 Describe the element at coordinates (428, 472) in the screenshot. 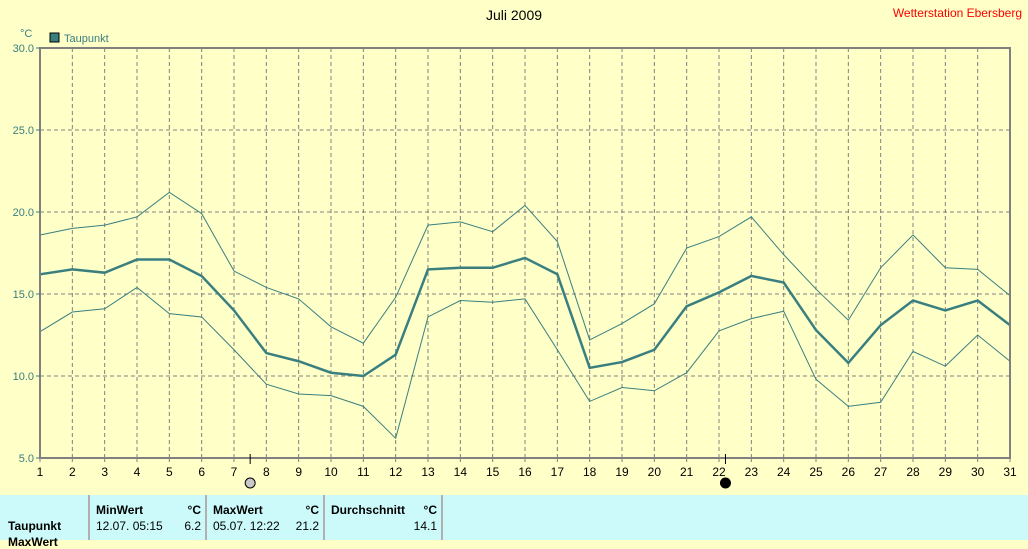

I see `x-tick-label: 13` at that location.